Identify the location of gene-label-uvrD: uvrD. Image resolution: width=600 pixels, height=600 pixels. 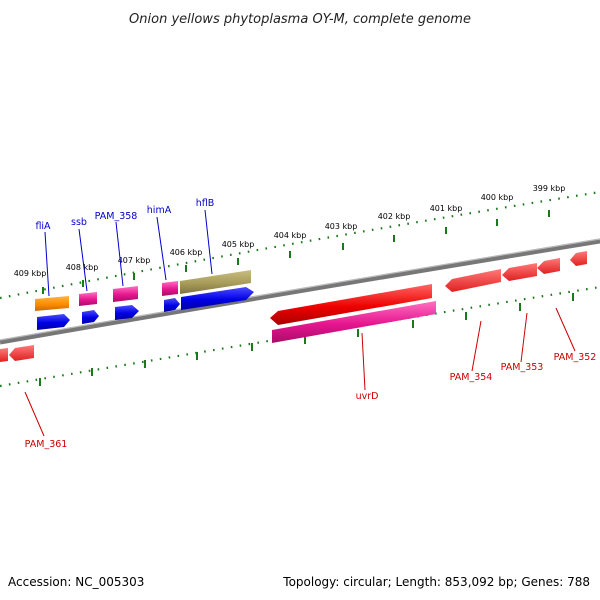
(367, 396).